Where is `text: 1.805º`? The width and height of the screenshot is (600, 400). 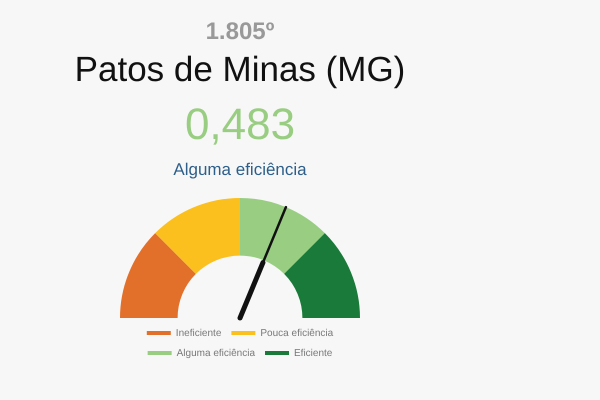
text: 1.805º is located at coordinates (240, 32).